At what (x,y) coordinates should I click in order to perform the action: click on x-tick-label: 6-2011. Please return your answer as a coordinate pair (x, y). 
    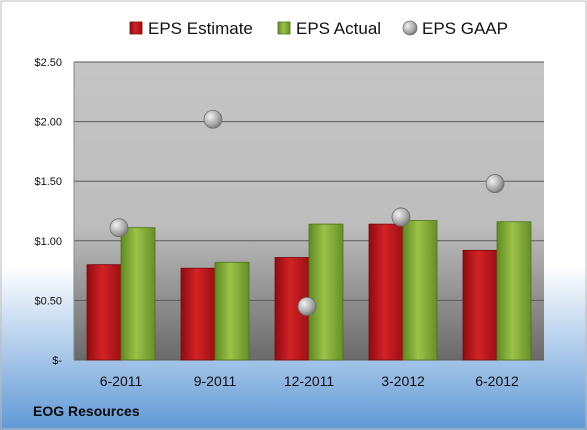
    Looking at the image, I should click on (121, 381).